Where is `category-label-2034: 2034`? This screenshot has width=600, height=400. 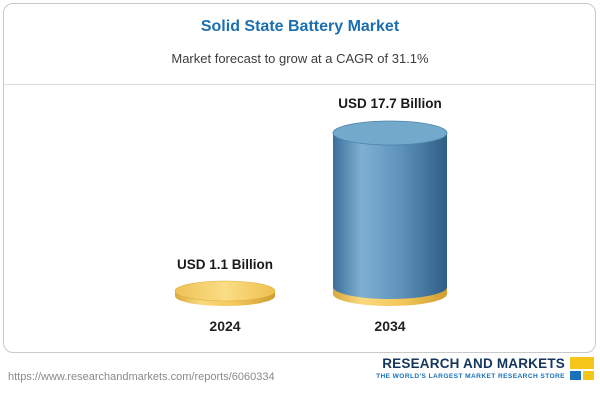 category-label-2034: 2034 is located at coordinates (390, 326).